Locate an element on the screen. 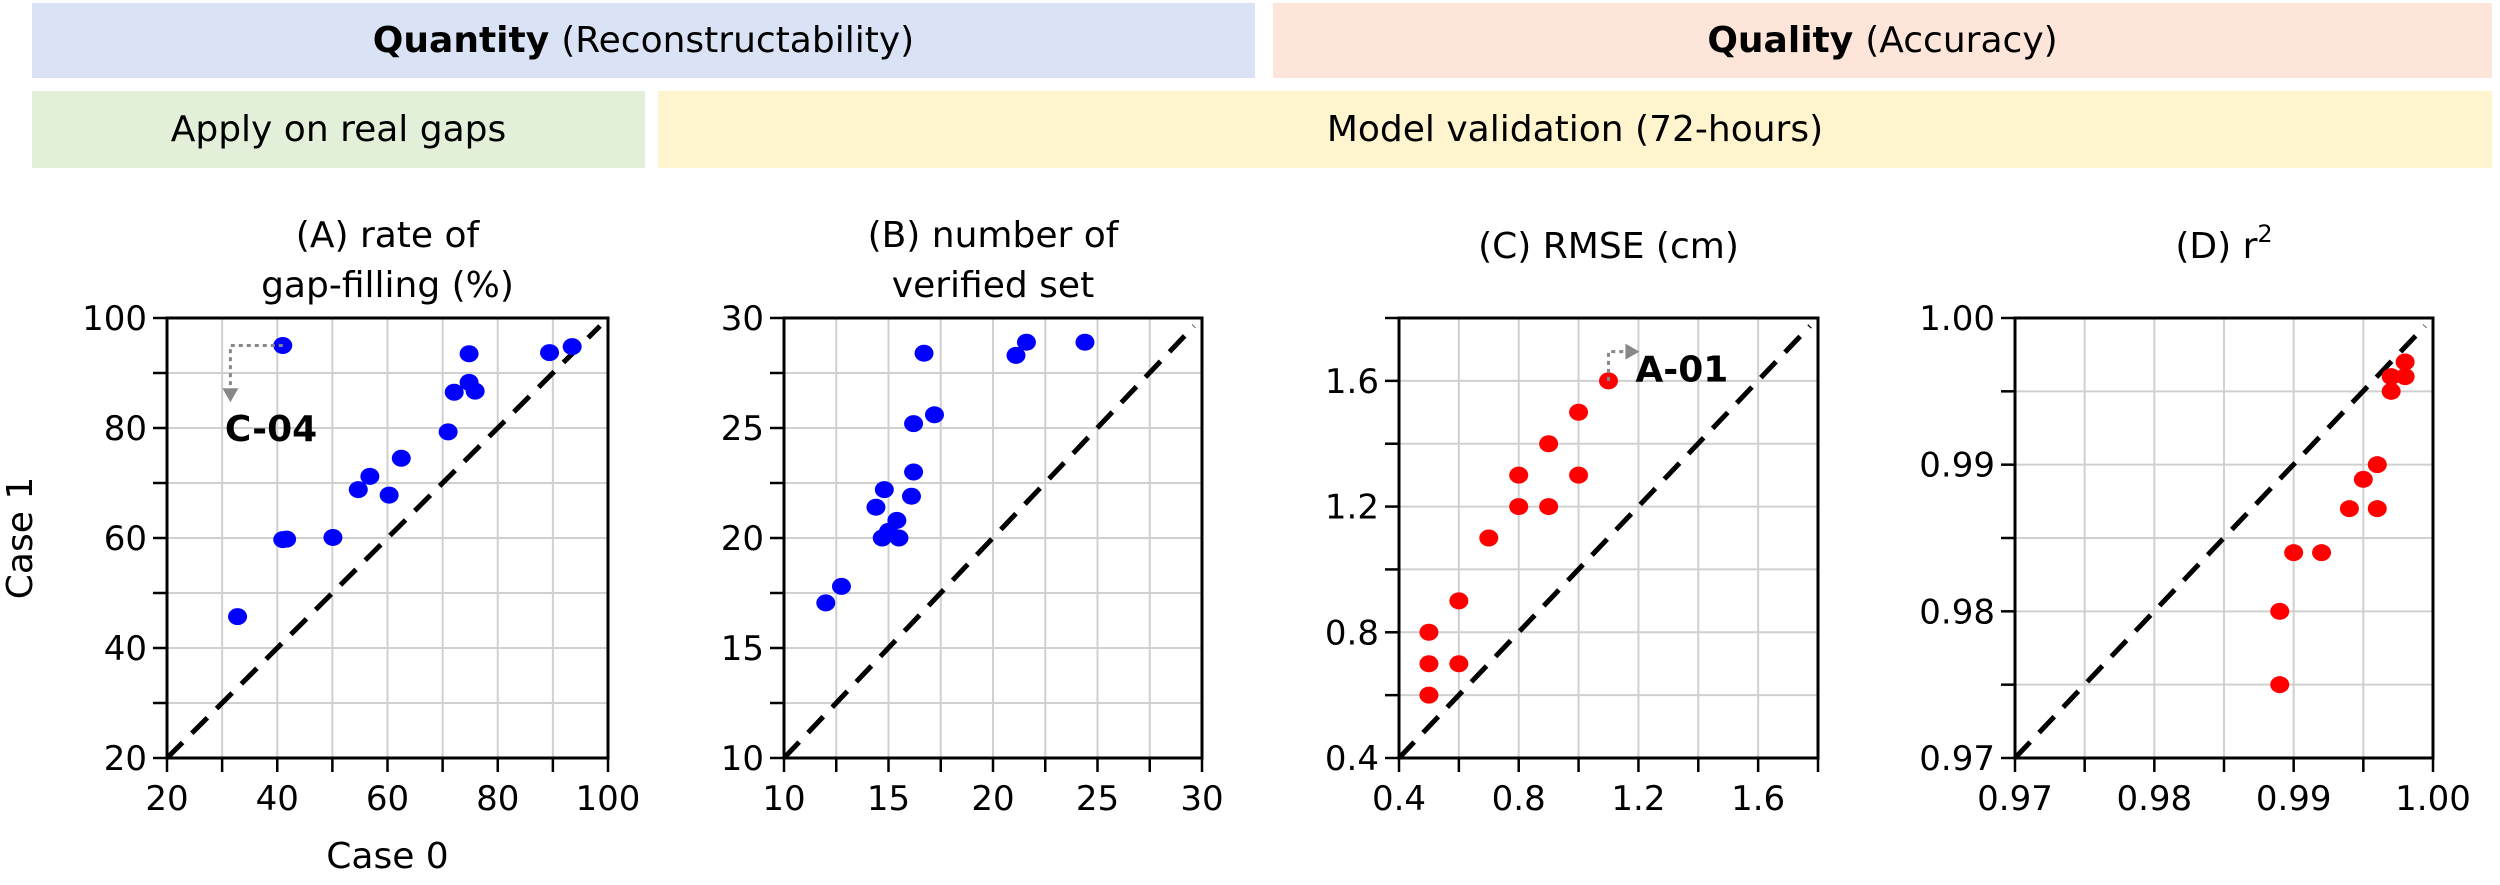 The height and width of the screenshot is (885, 2500). y-axis-label: Case 1 is located at coordinates (20, 538).